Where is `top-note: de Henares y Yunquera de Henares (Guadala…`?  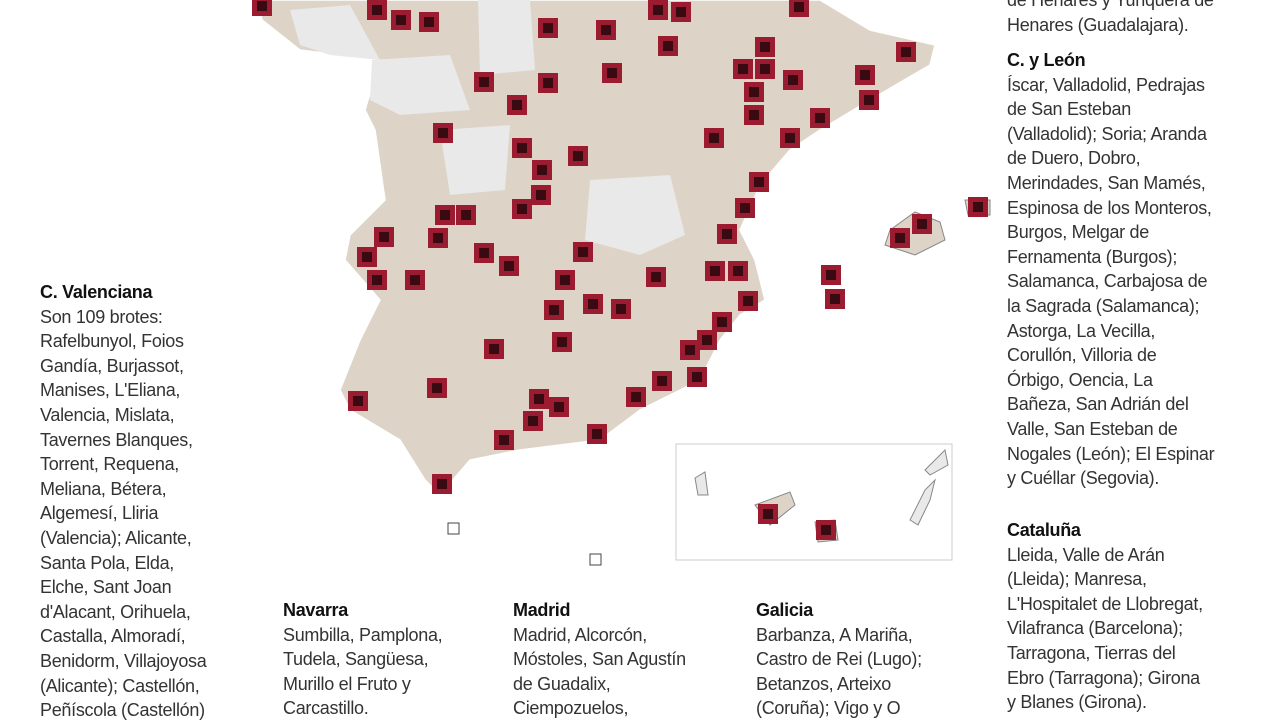
top-note: de Henares y Yunquera de Henares (Guadala… is located at coordinates (1110, 18).